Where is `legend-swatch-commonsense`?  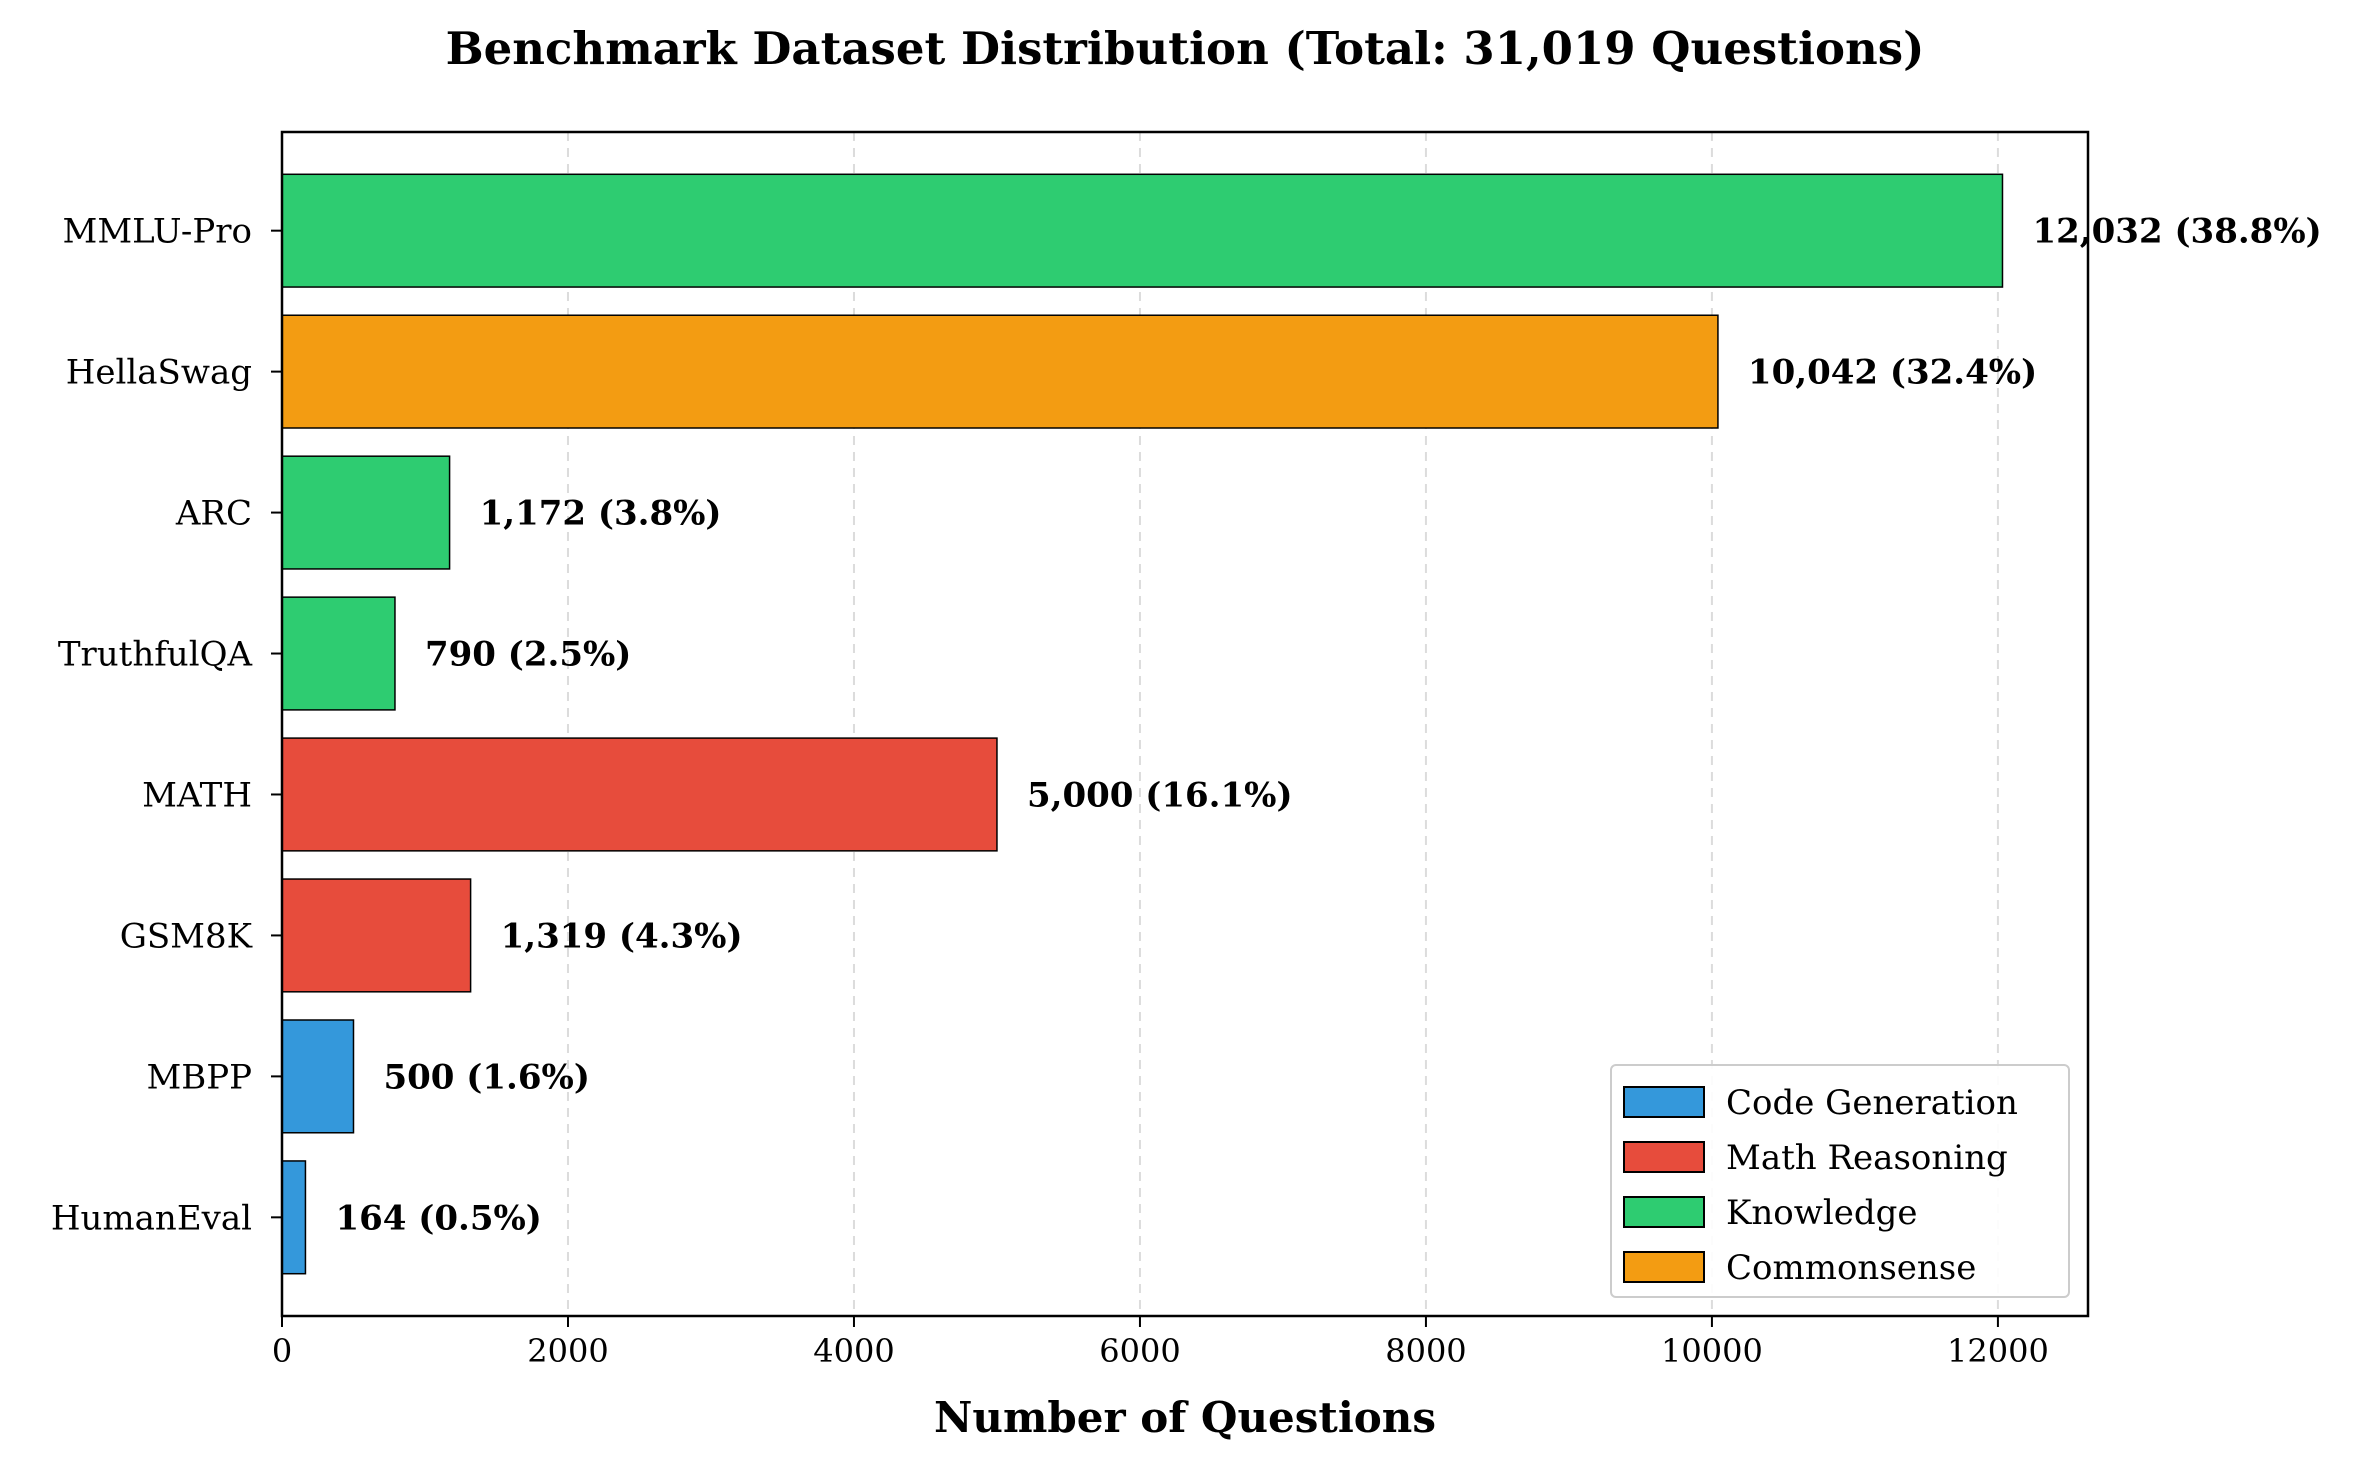
legend-swatch-commonsense is located at coordinates (1664, 1267).